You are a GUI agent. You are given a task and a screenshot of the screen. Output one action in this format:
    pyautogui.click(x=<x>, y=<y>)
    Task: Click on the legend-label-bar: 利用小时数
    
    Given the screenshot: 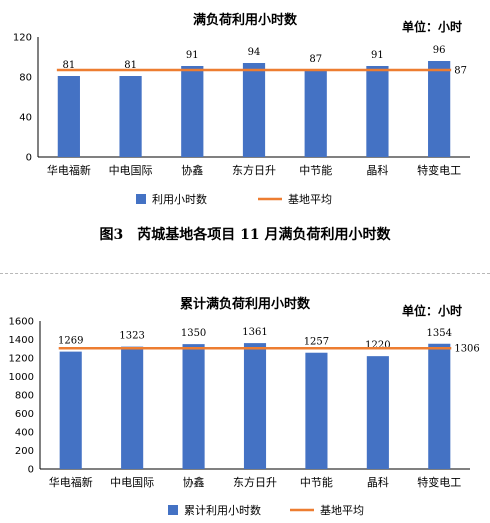 What is the action you would take?
    pyautogui.click(x=179, y=199)
    